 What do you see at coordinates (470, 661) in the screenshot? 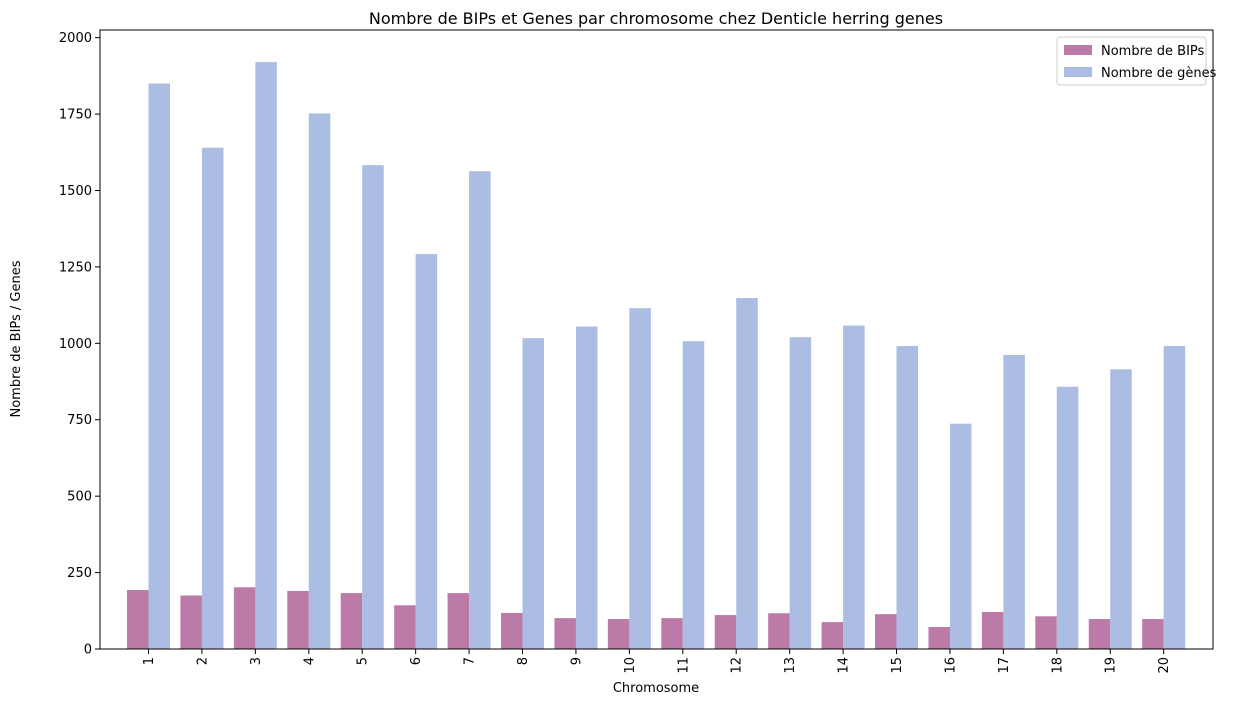
I see `x-tick-label-7: 7` at bounding box center [470, 661].